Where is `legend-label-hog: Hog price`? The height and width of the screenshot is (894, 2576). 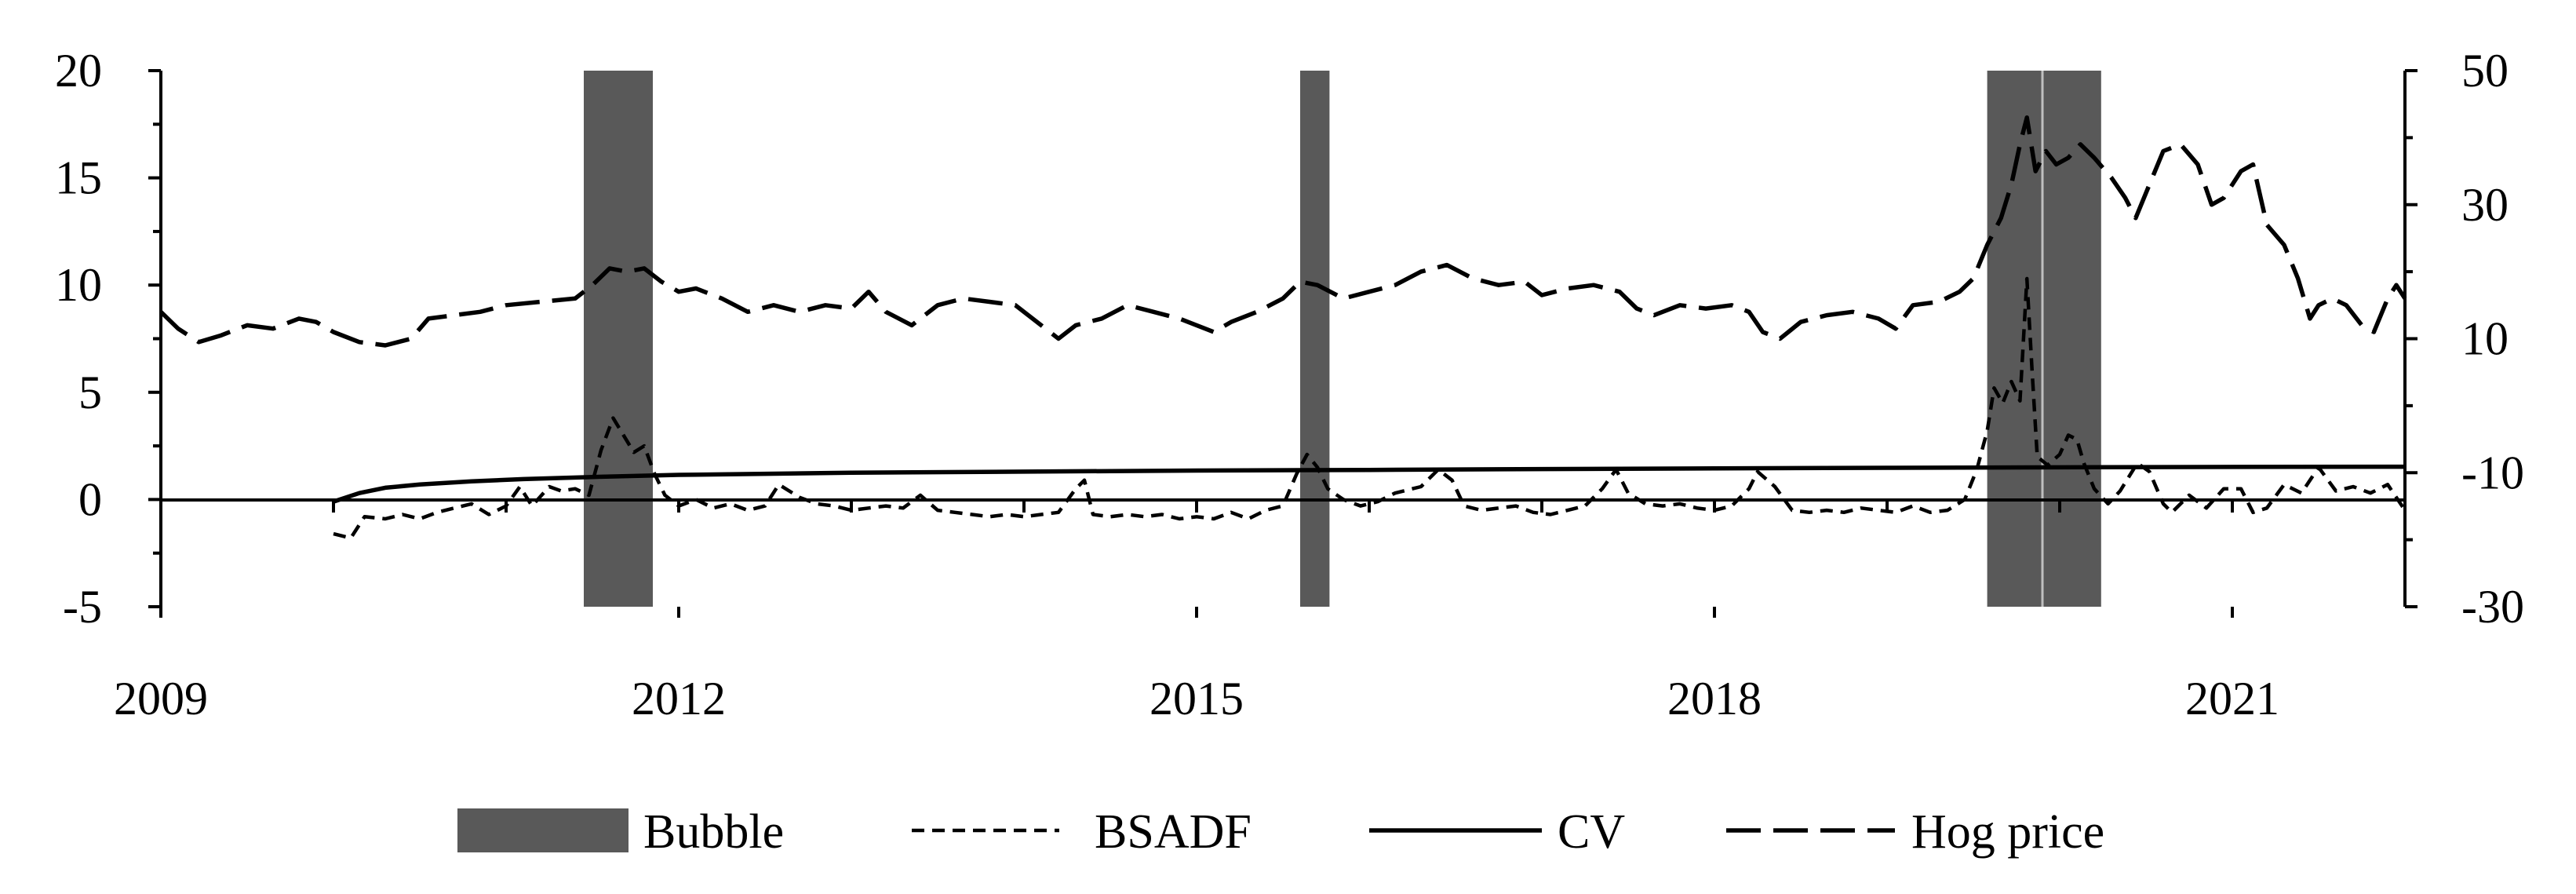 legend-label-hog: Hog price is located at coordinates (2007, 832).